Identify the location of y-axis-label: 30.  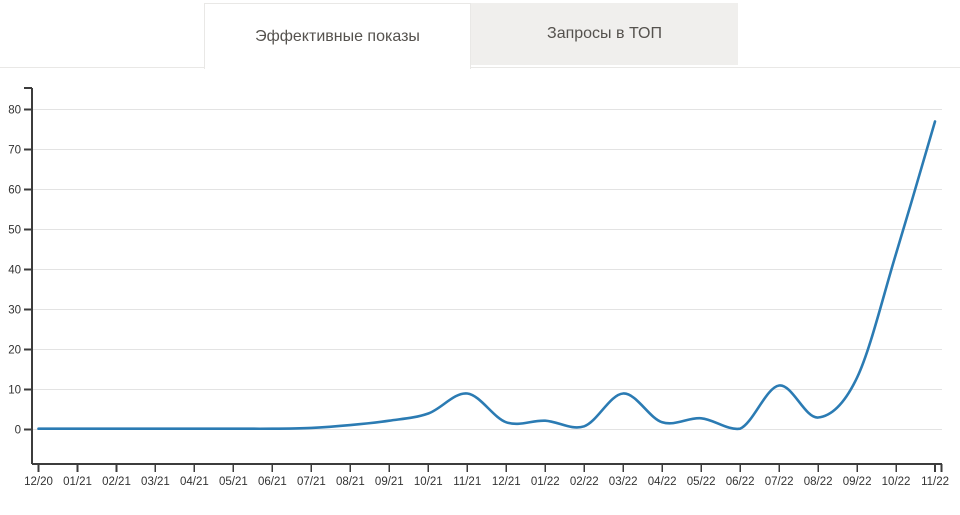
(14, 311).